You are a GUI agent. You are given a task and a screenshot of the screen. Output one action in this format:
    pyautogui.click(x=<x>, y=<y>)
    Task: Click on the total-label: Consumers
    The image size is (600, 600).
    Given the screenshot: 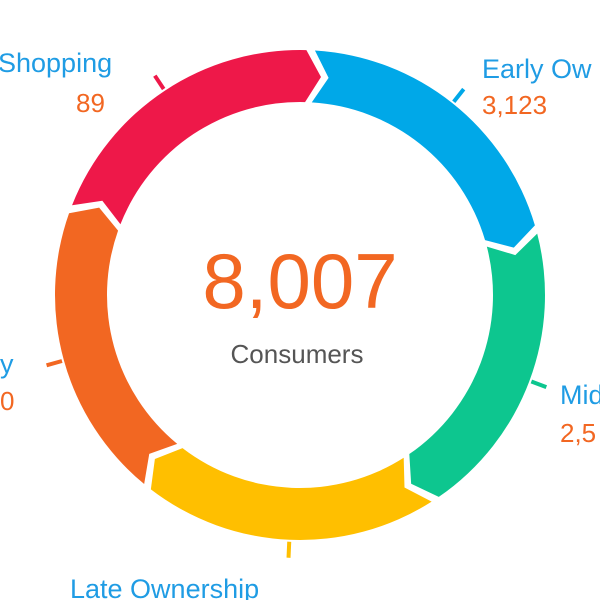 What is the action you would take?
    pyautogui.click(x=297, y=354)
    